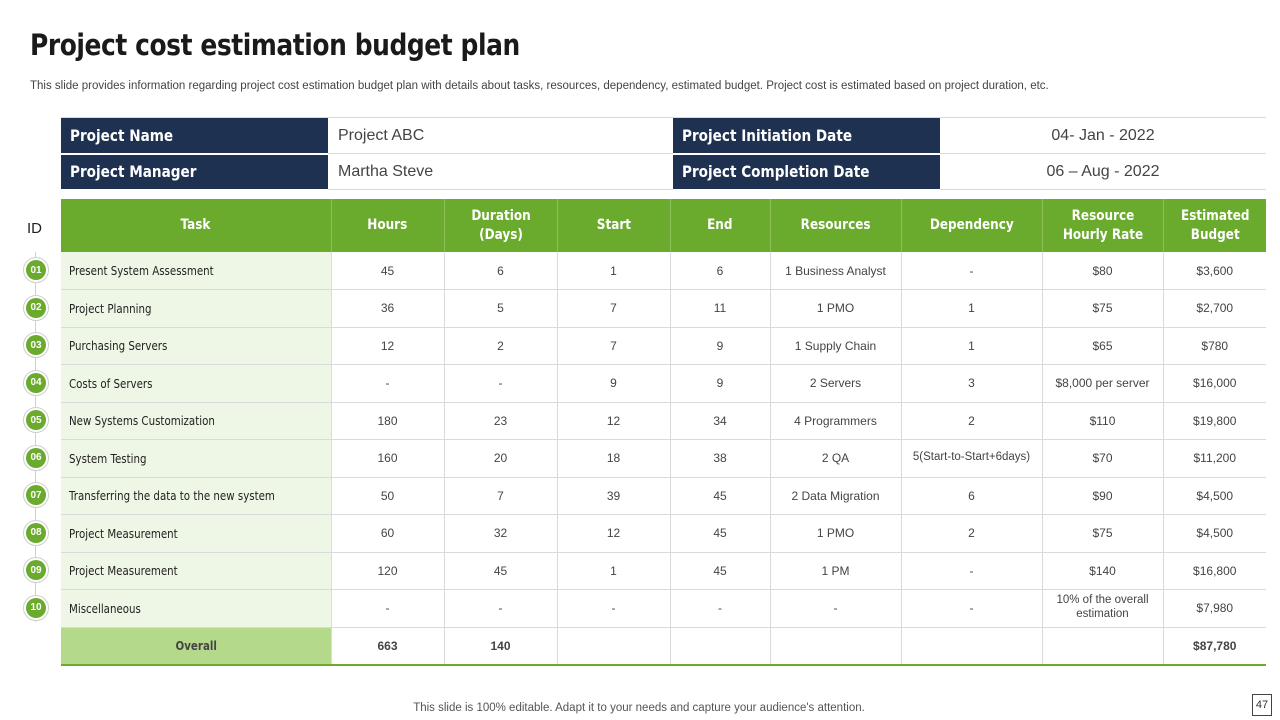 This screenshot has height=720, width=1280. I want to click on id-badge: 04, so click(36, 382).